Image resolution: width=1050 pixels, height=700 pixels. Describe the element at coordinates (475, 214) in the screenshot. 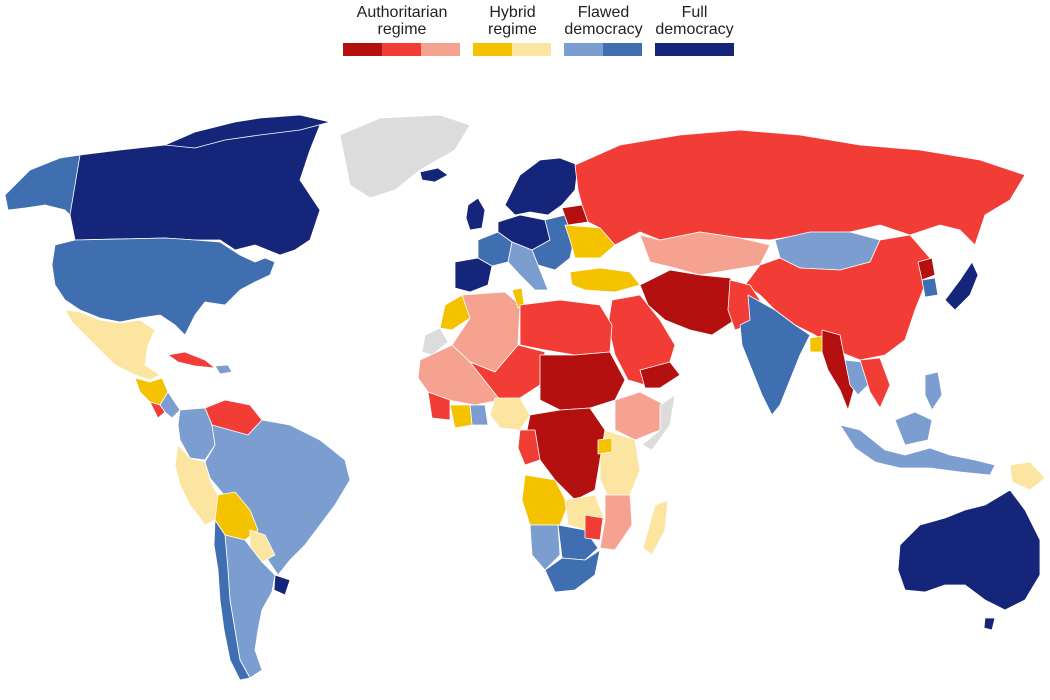

I see `region-uk` at that location.